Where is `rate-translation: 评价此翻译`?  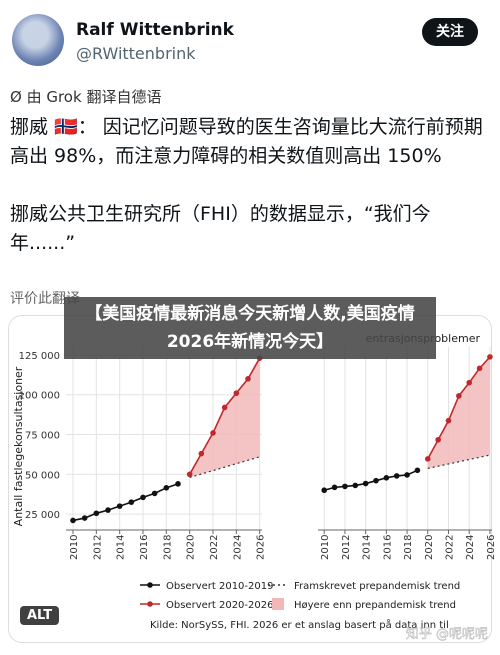 rate-translation: 评价此翻译 is located at coordinates (45, 299).